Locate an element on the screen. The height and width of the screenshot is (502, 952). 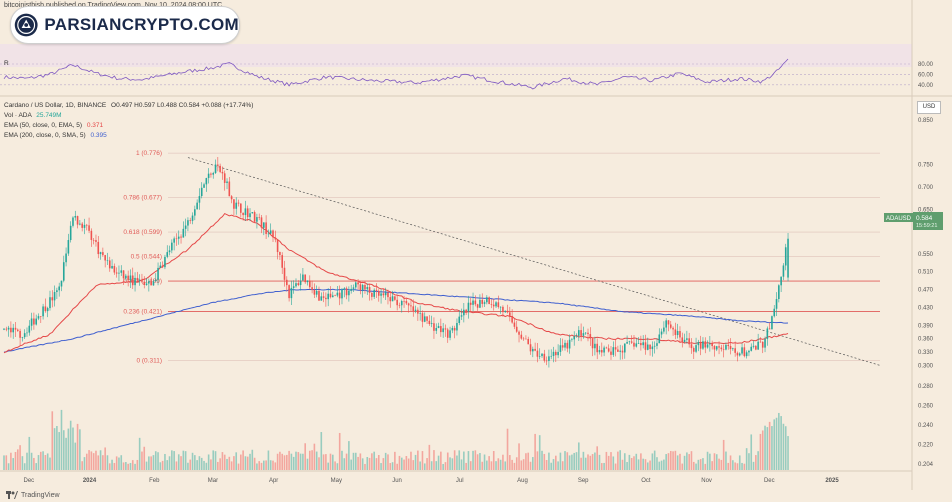
y-axis-tick: 0.260 is located at coordinates (926, 407).